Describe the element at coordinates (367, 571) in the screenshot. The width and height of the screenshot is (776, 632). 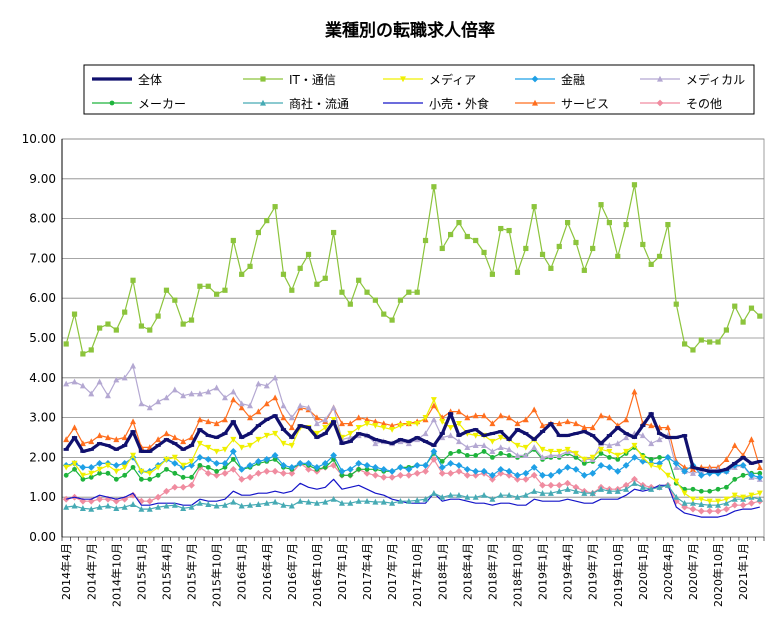
I see `x-tick-label: 2017年4月` at that location.